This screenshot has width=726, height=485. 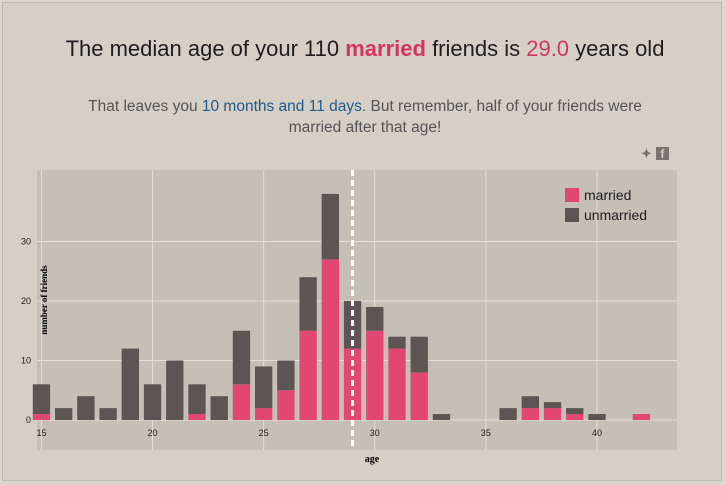 I want to click on legend-label-married: married, so click(x=608, y=195).